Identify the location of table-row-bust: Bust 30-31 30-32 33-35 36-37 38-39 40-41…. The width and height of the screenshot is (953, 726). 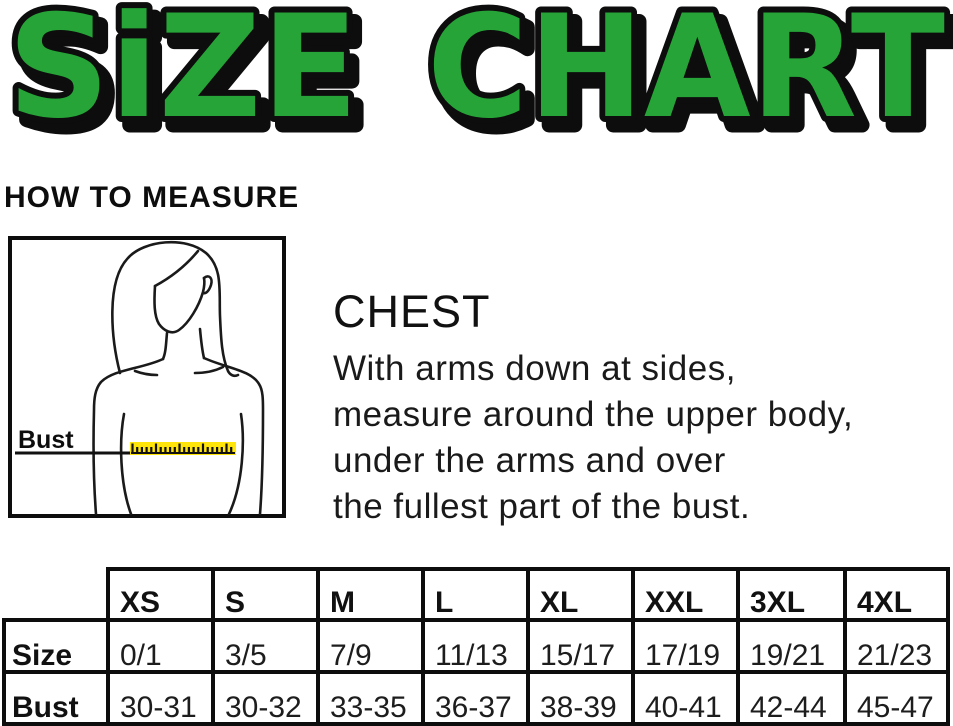
(473, 707).